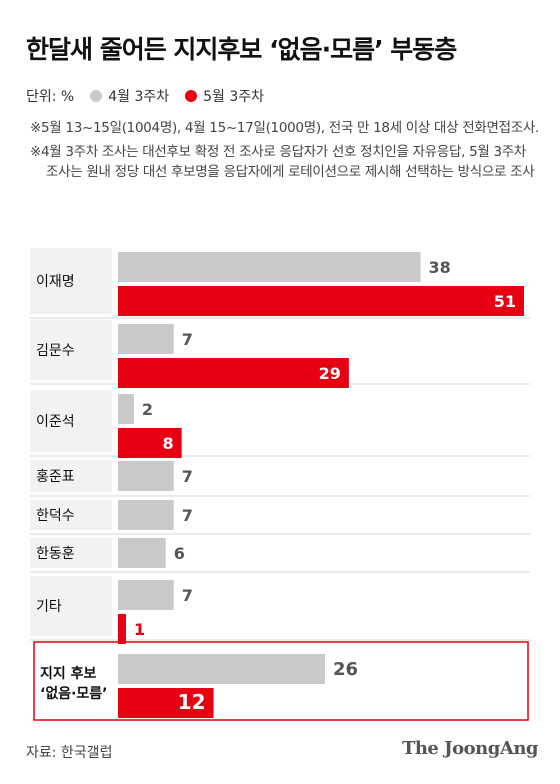 This screenshot has height=784, width=560. Describe the element at coordinates (73, 694) in the screenshot. I see `category-label: ‘없음·모름’` at that location.